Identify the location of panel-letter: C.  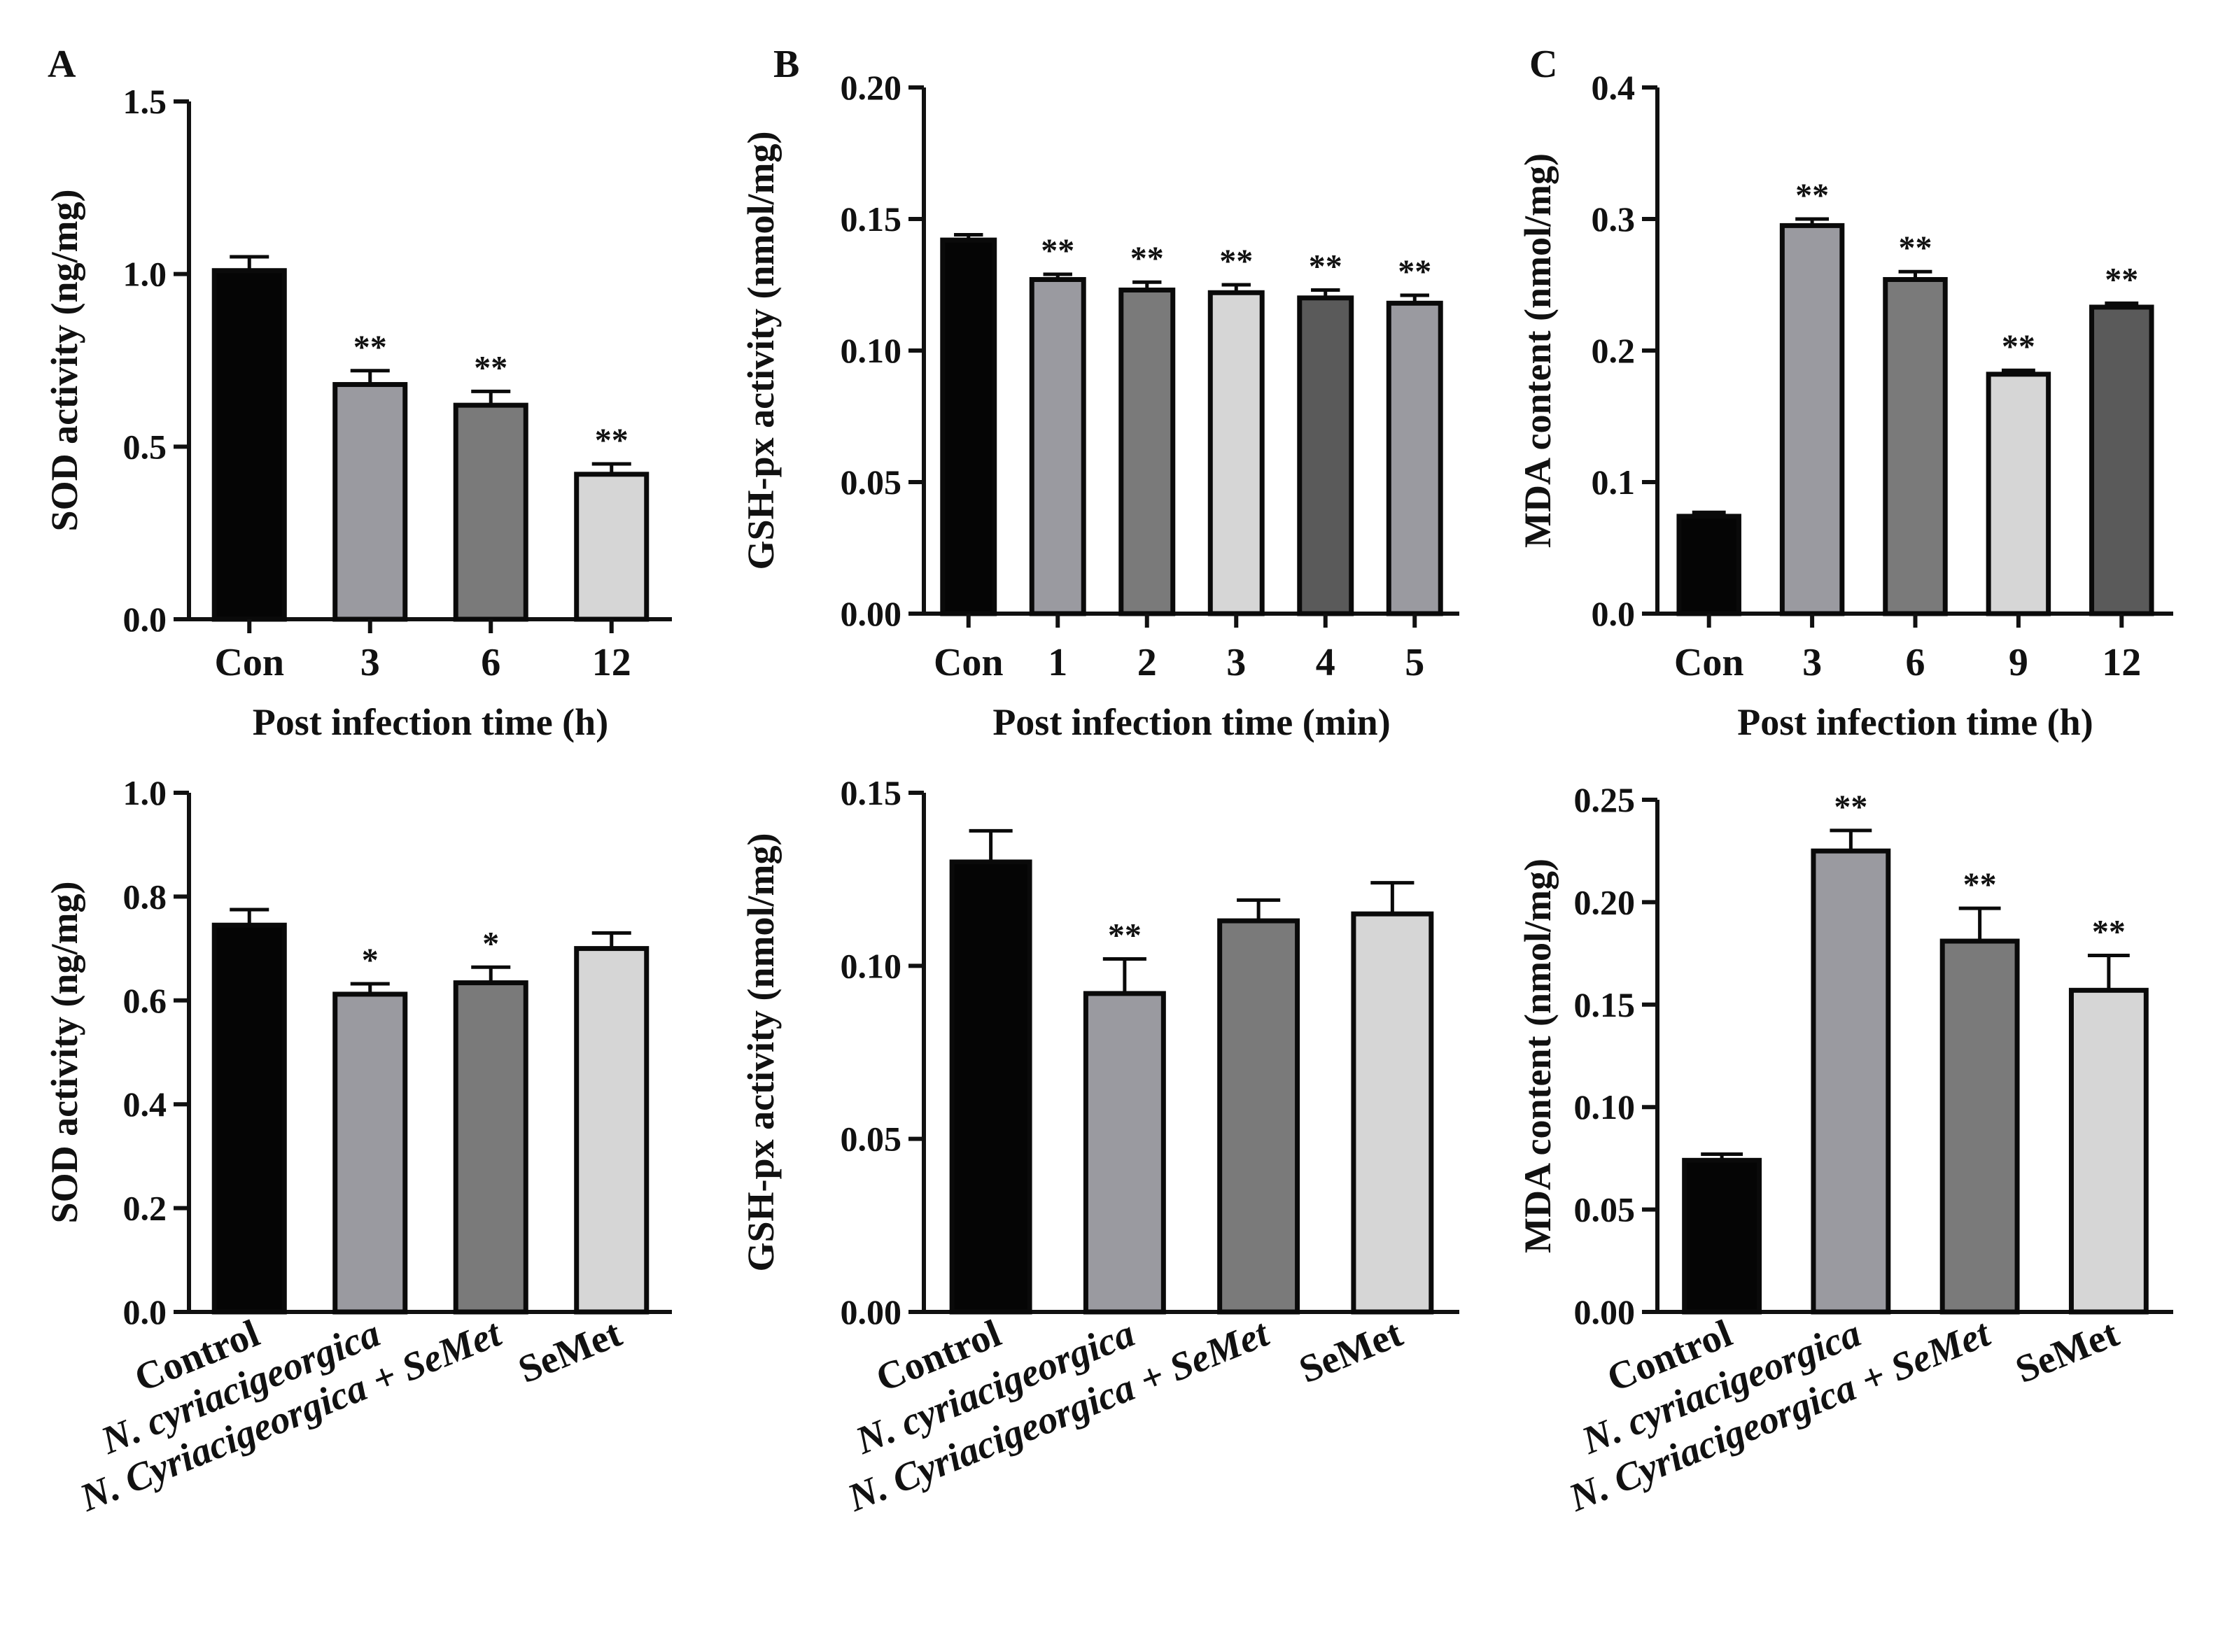
(1543, 64).